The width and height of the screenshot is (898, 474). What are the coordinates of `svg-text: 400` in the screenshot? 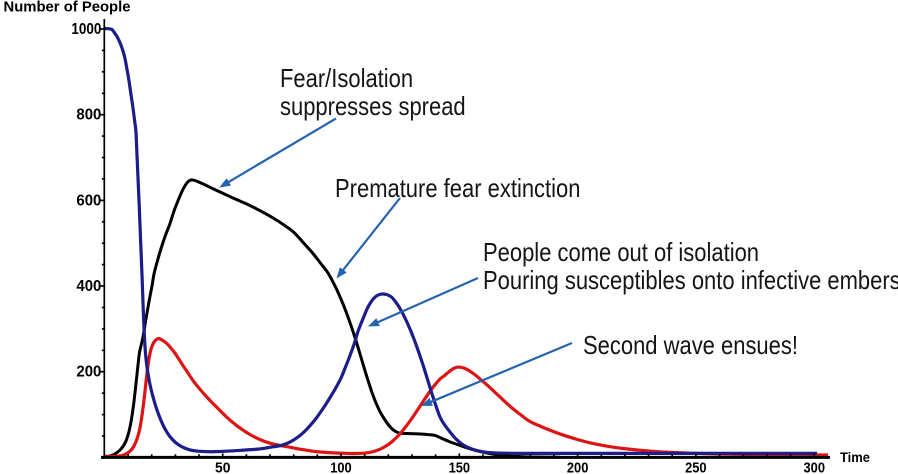 It's located at (88, 286).